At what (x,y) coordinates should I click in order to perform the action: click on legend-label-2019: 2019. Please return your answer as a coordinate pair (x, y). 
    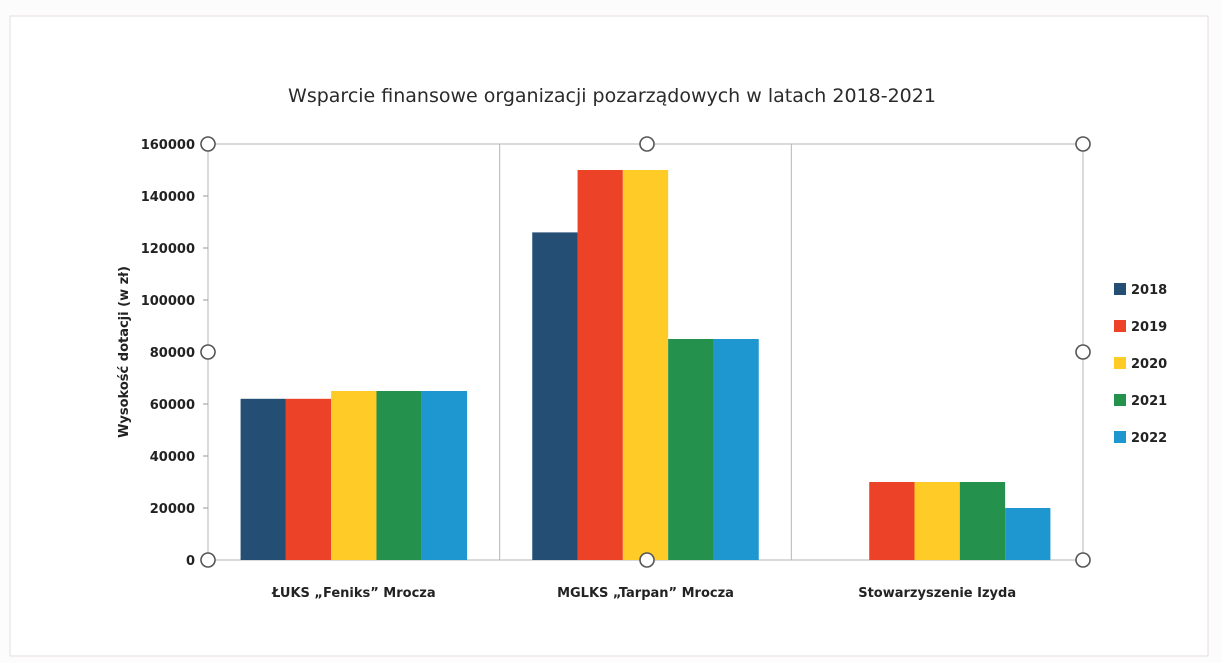
    Looking at the image, I should click on (1149, 327).